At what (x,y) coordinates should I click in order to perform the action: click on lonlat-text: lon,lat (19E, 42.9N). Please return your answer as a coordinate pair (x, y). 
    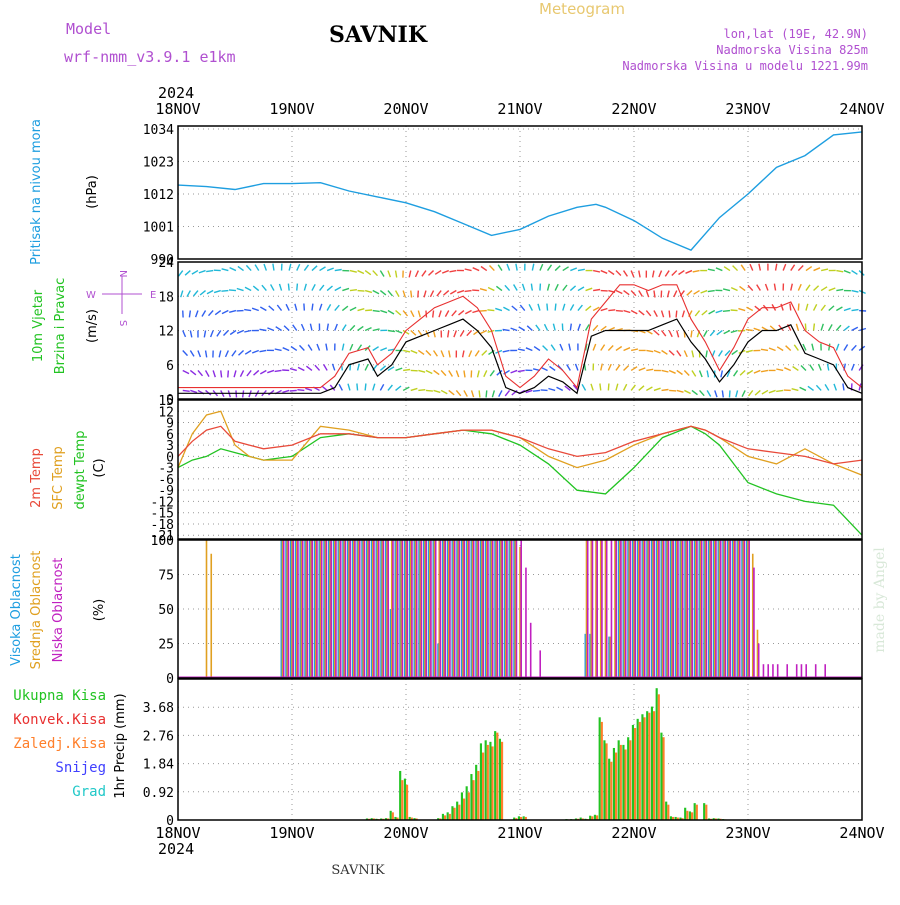
    Looking at the image, I should click on (796, 34).